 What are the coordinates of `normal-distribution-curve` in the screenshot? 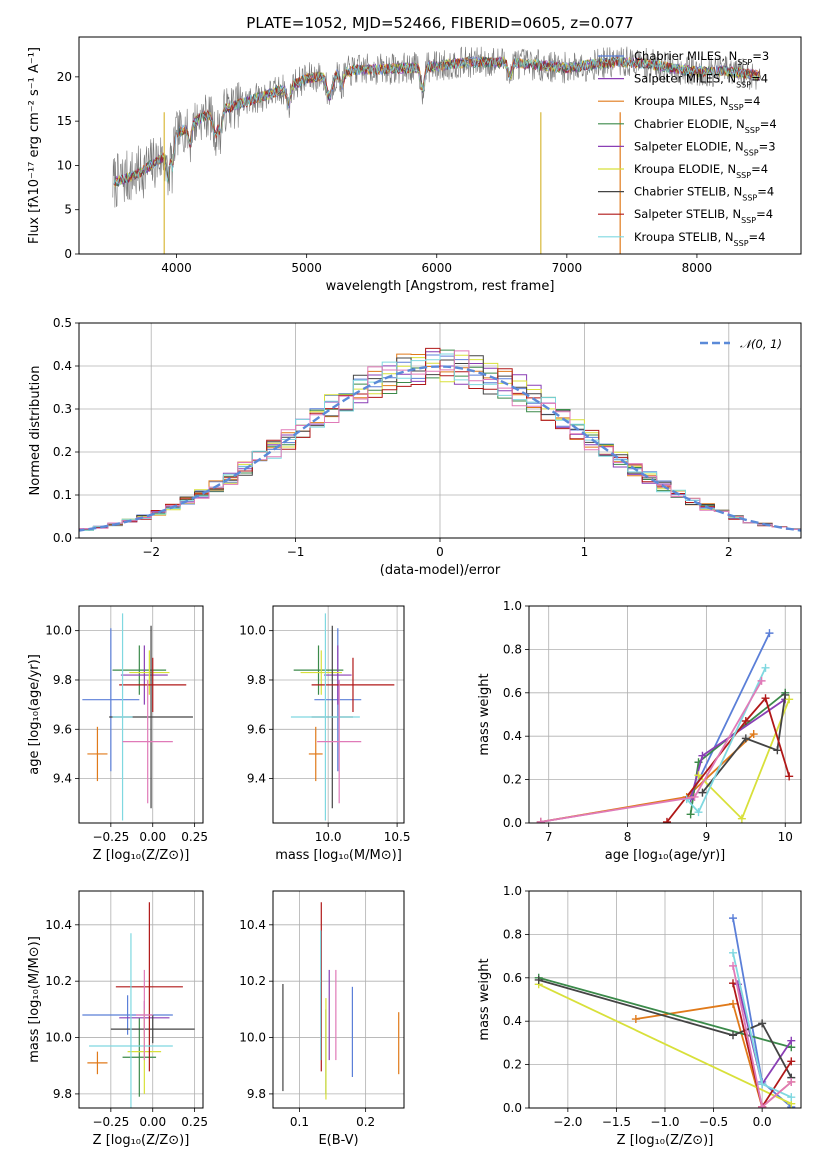 It's located at (440, 448).